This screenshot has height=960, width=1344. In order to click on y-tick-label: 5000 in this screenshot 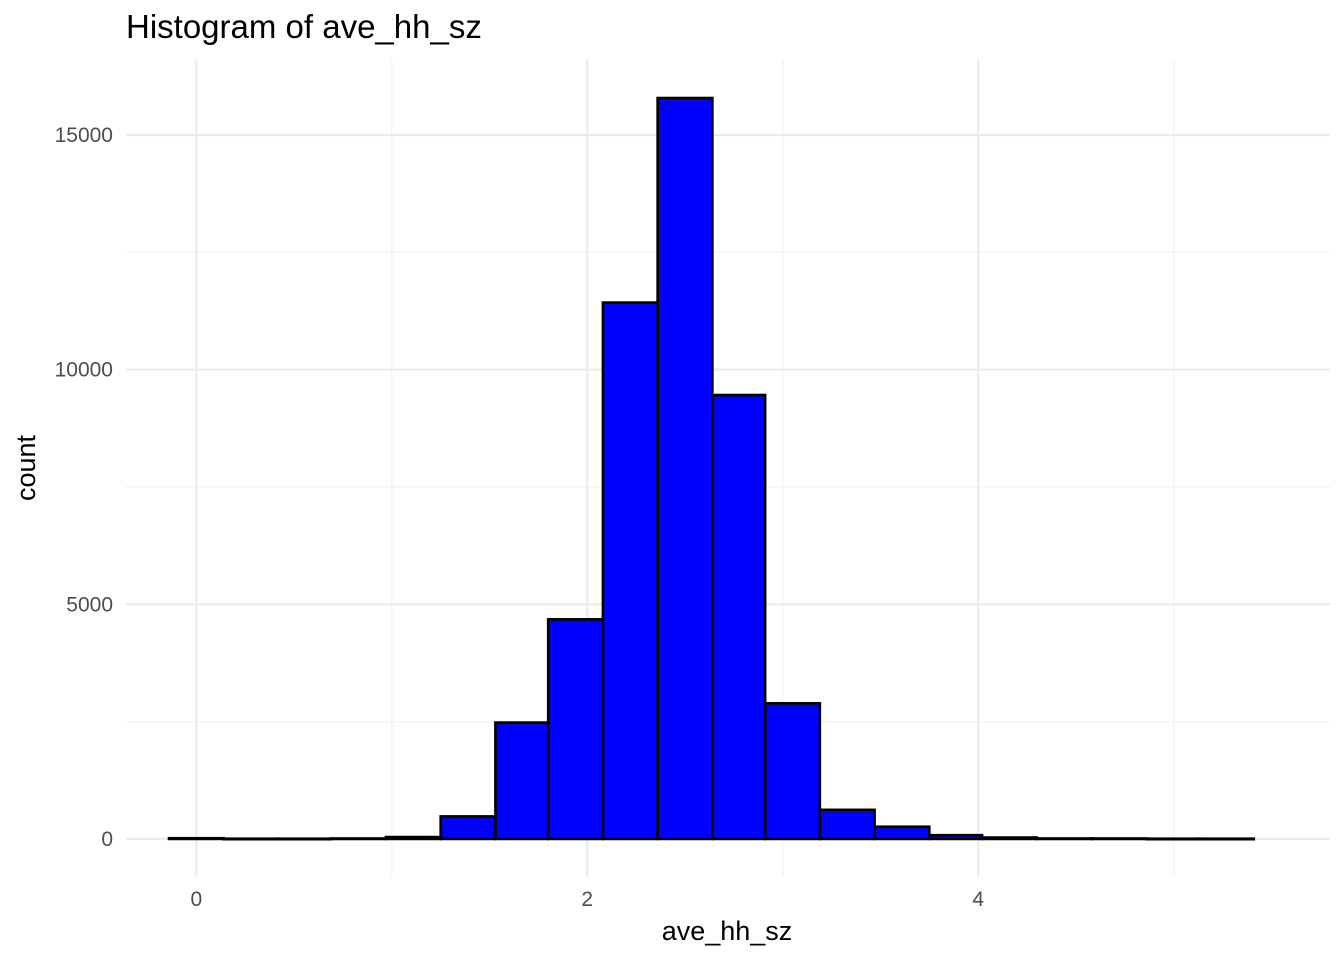, I will do `click(89, 604)`.